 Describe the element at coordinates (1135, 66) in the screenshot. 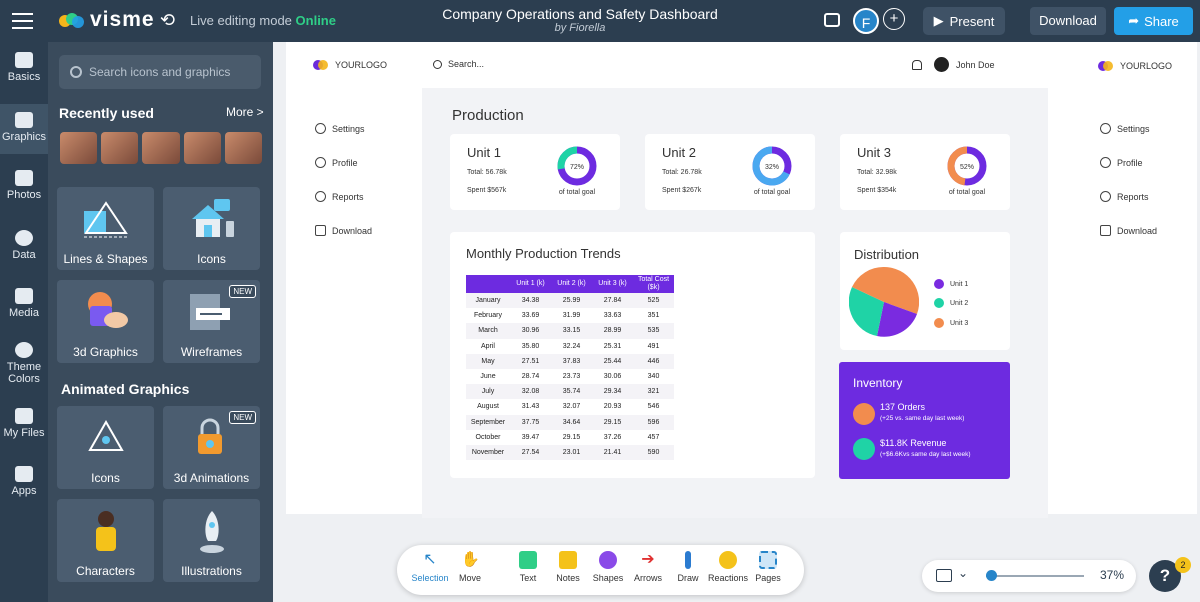

I see `right-logo: YOURLOGO` at that location.